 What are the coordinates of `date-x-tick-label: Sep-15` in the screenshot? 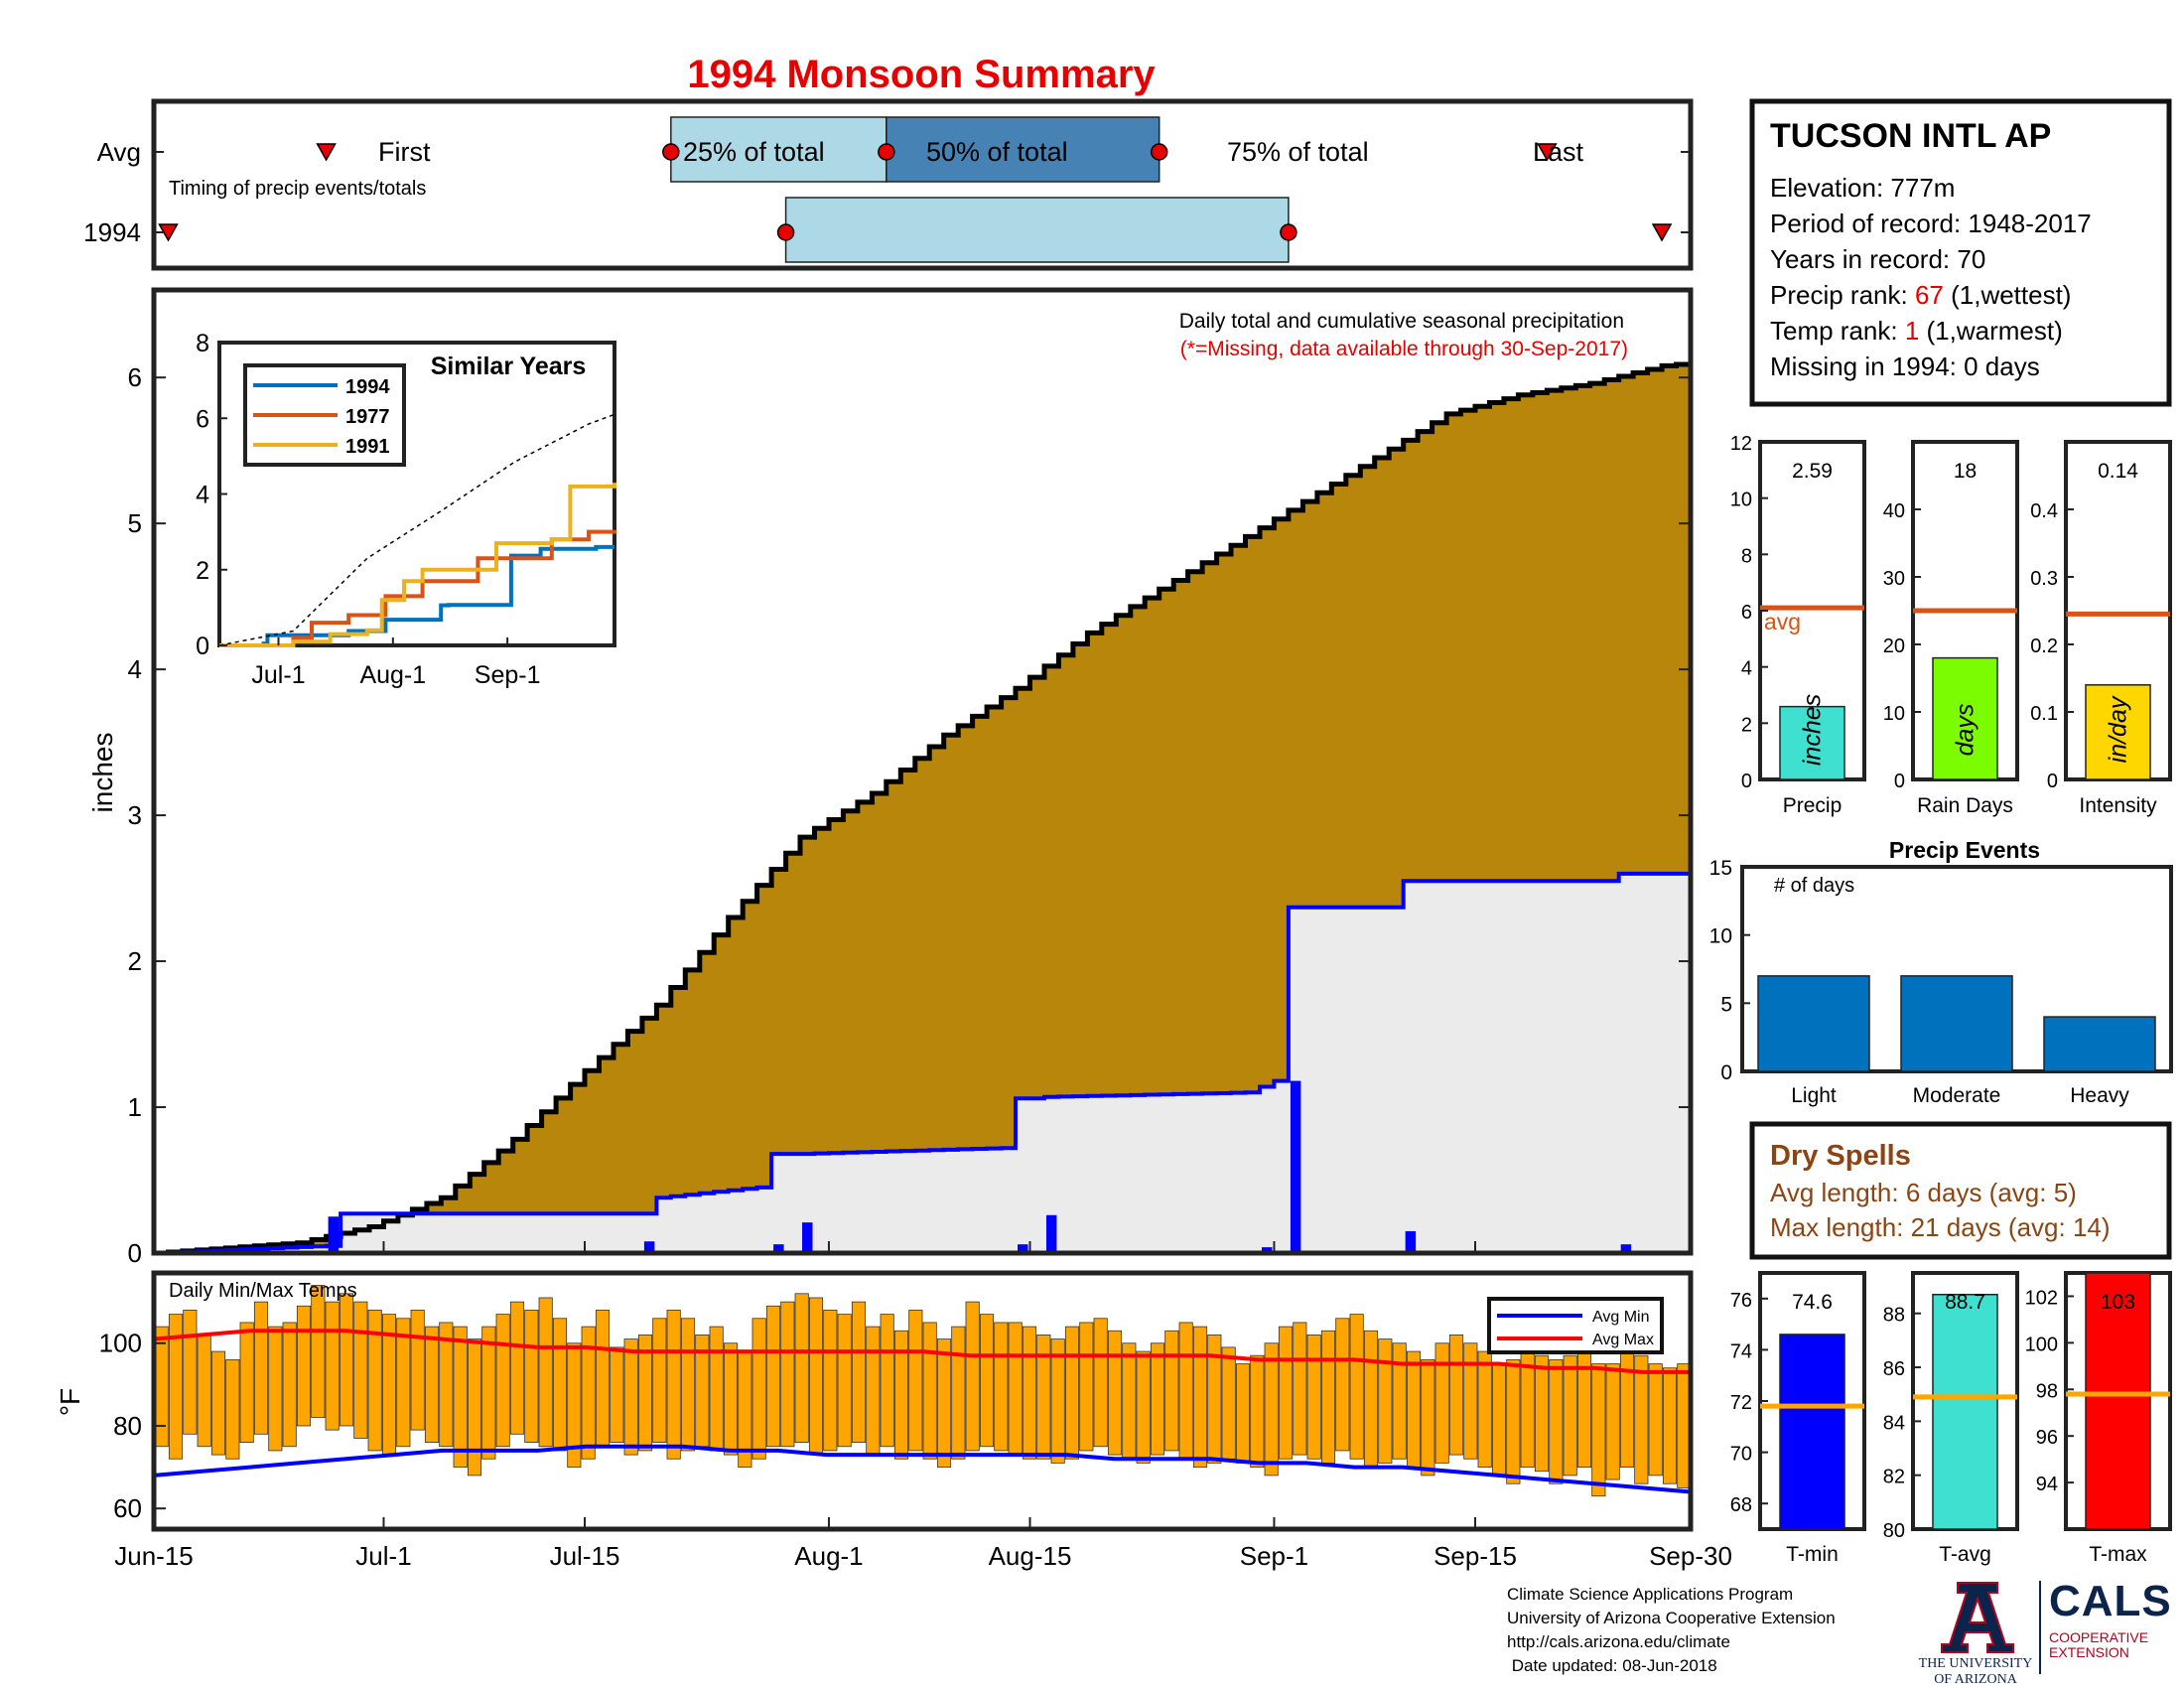 It's located at (1475, 1556).